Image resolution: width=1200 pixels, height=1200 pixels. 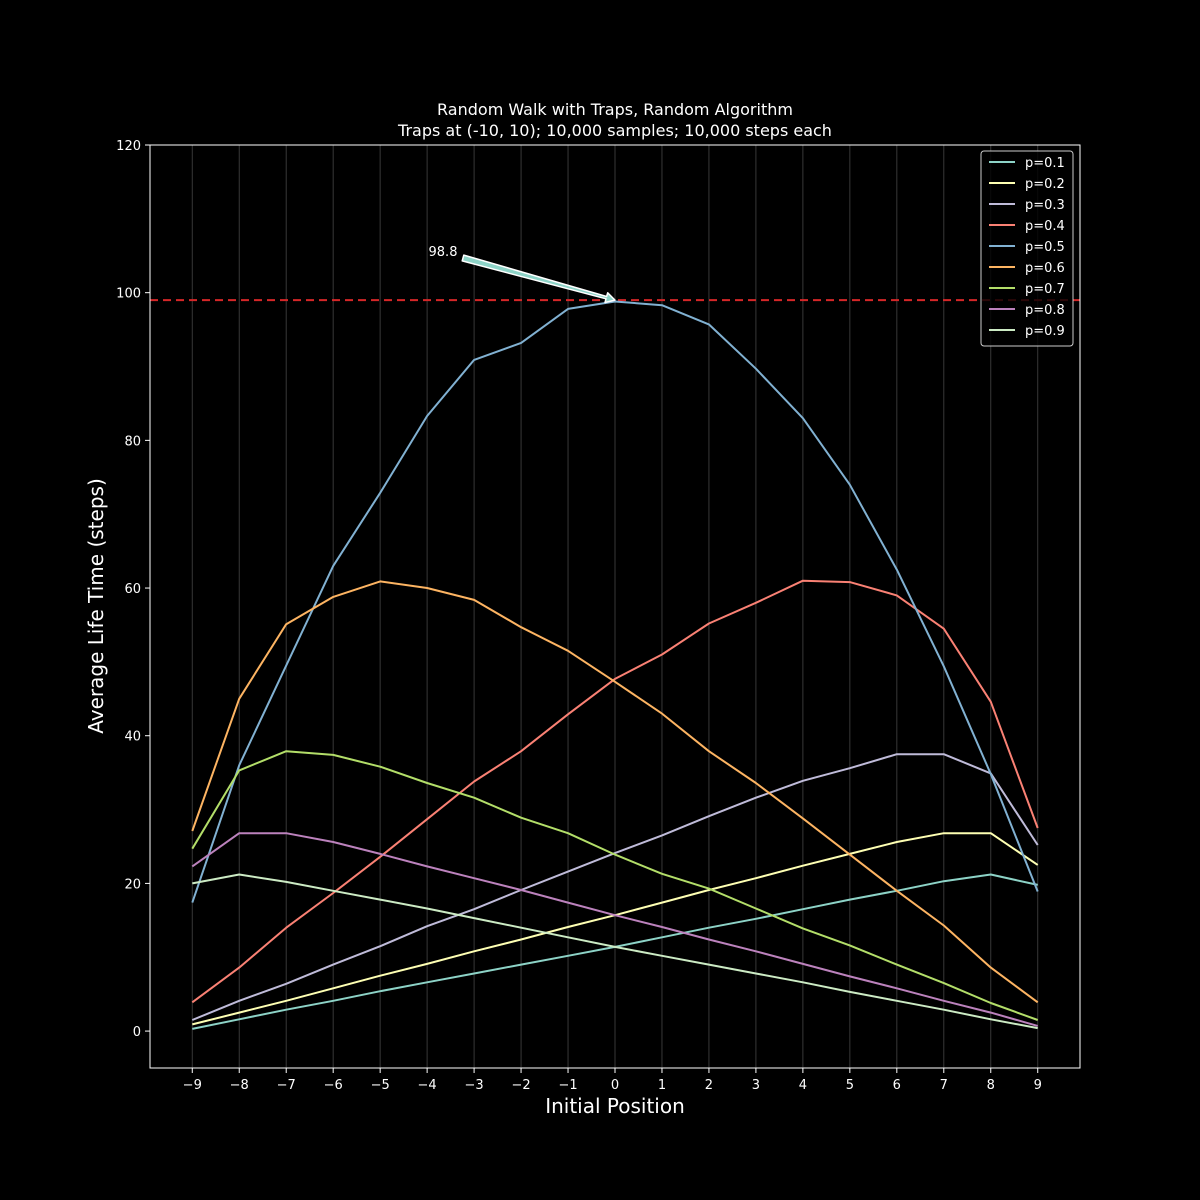 I want to click on x-tick-label: 2, so click(x=709, y=1085).